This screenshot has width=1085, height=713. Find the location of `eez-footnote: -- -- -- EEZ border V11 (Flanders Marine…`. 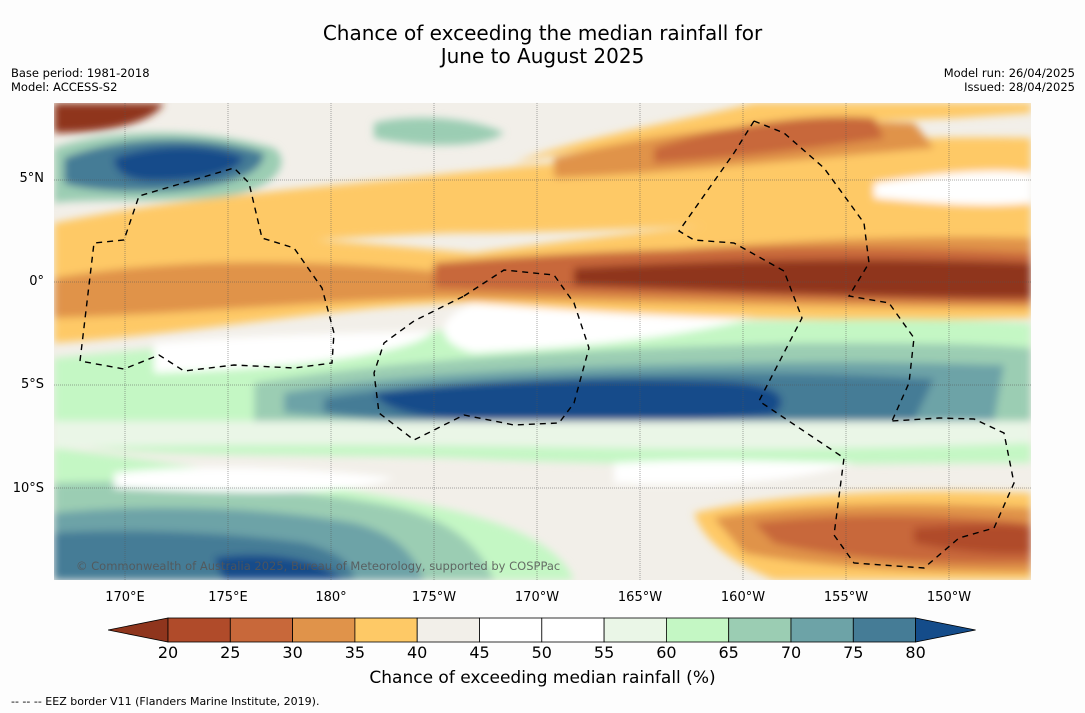

eez-footnote: -- -- -- EEZ border V11 (Flanders Marine… is located at coordinates (165, 701).